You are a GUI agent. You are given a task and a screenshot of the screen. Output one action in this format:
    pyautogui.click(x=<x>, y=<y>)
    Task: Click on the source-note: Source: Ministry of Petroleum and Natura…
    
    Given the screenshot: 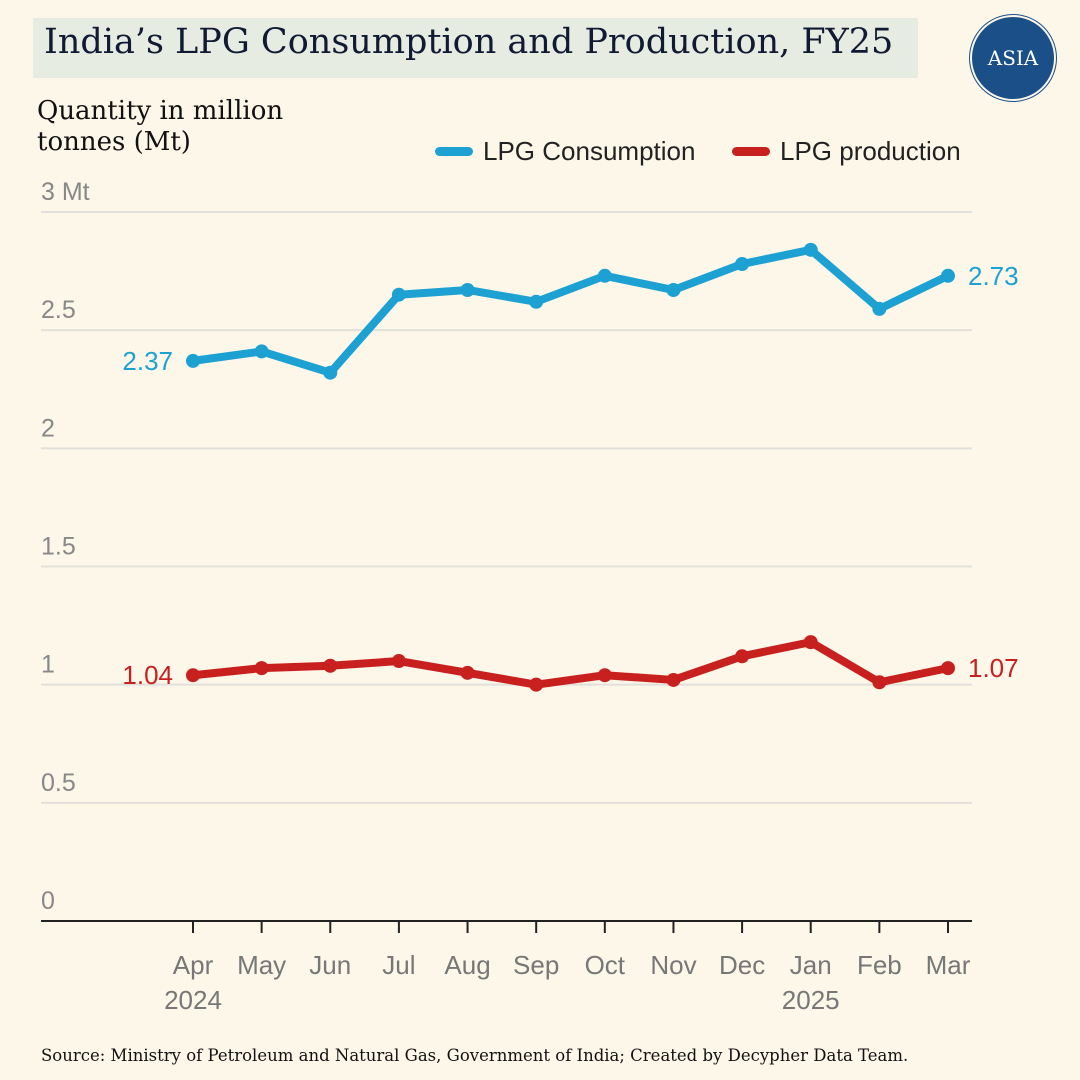 What is the action you would take?
    pyautogui.click(x=475, y=1055)
    